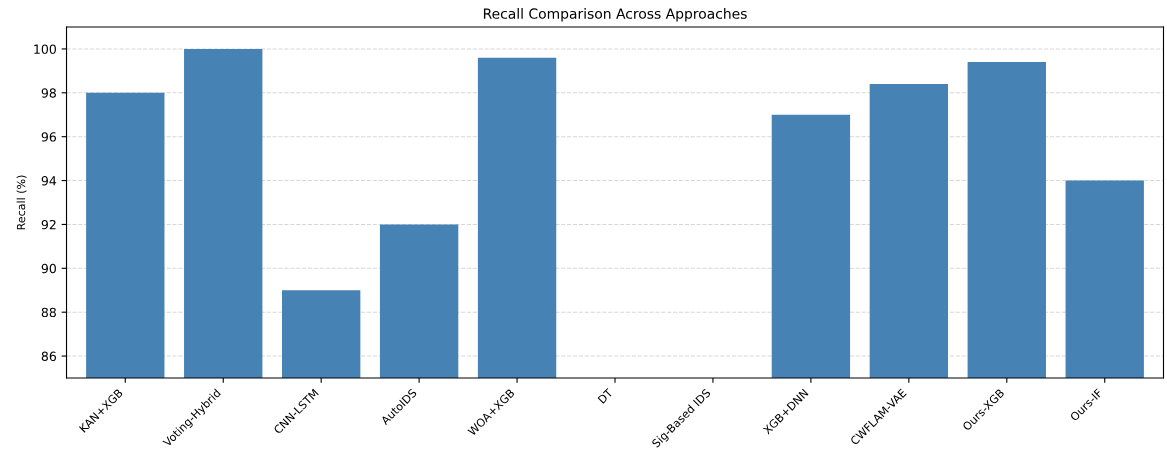  I want to click on y-tick-label: 96, so click(49, 137).